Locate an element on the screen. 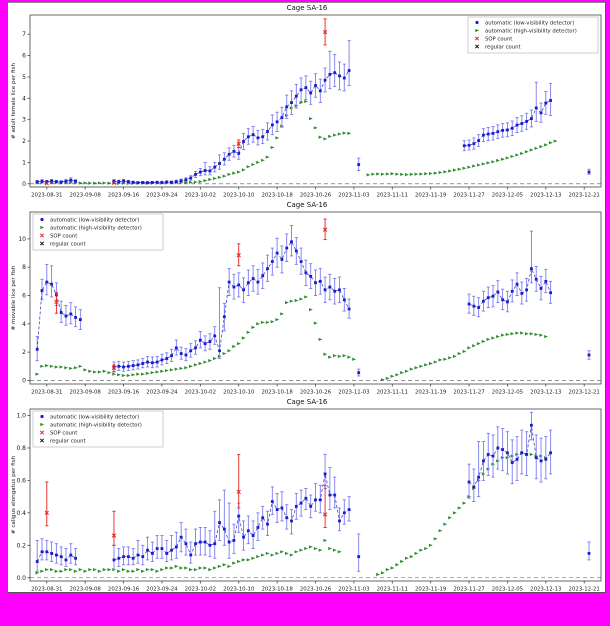 The image size is (610, 626). svg-text: 5 is located at coordinates (24, 77).